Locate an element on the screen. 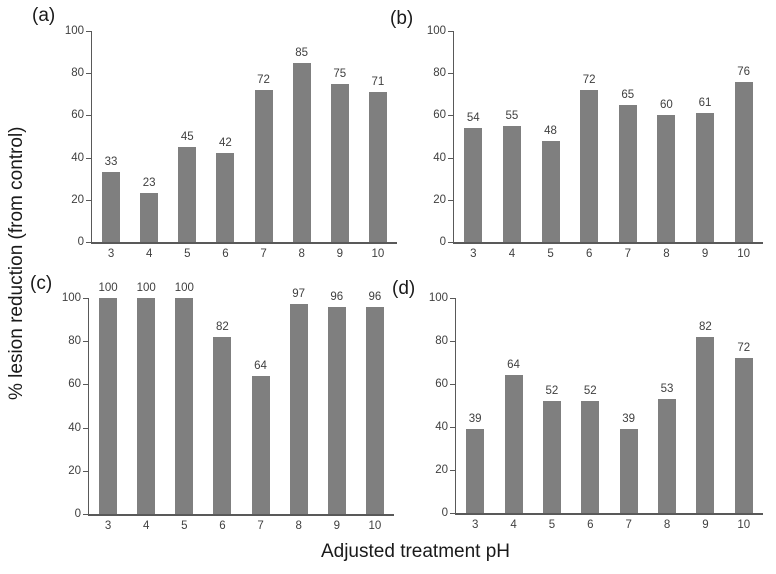 This screenshot has height=574, width=776. x-axis-title: Adjusted treatment pH is located at coordinates (415, 551).